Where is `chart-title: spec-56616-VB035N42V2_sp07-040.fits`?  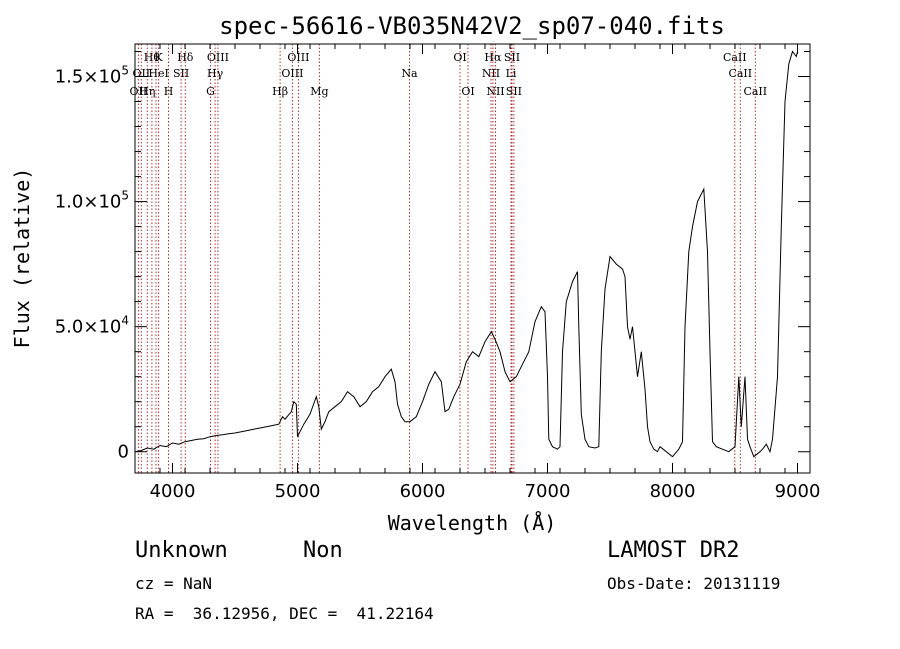 chart-title: spec-56616-VB035N42V2_sp07-040.fits is located at coordinates (472, 26).